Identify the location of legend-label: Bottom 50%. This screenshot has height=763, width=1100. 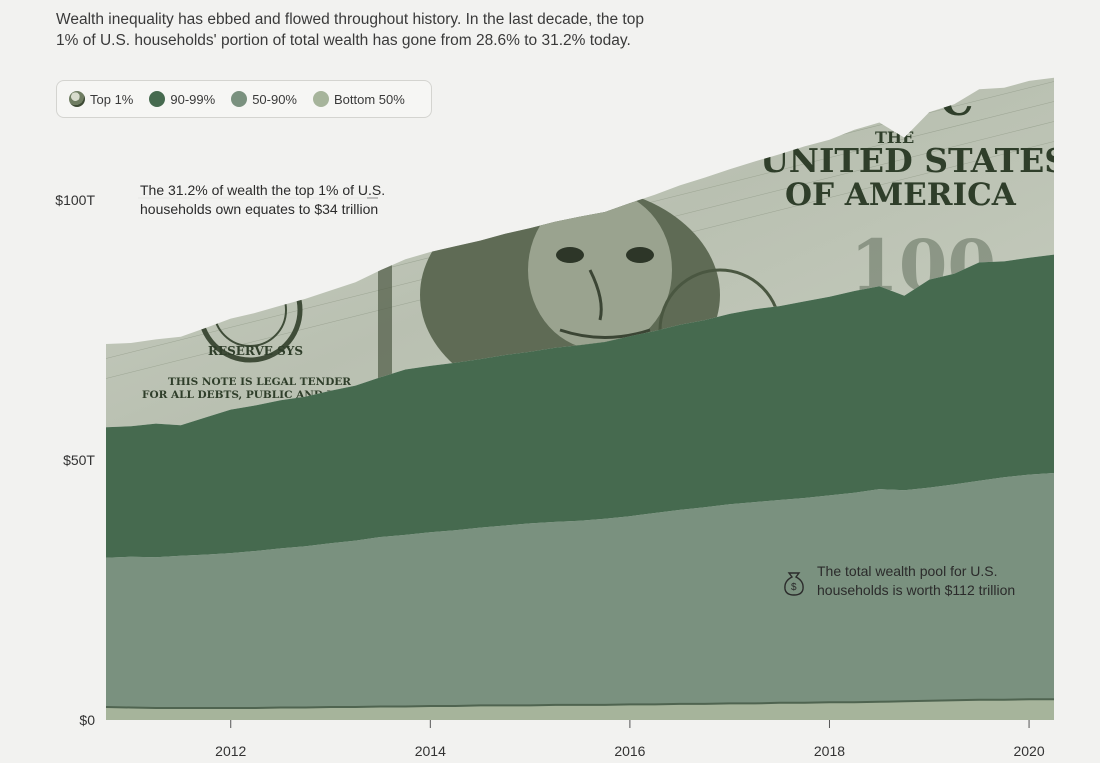
(369, 99).